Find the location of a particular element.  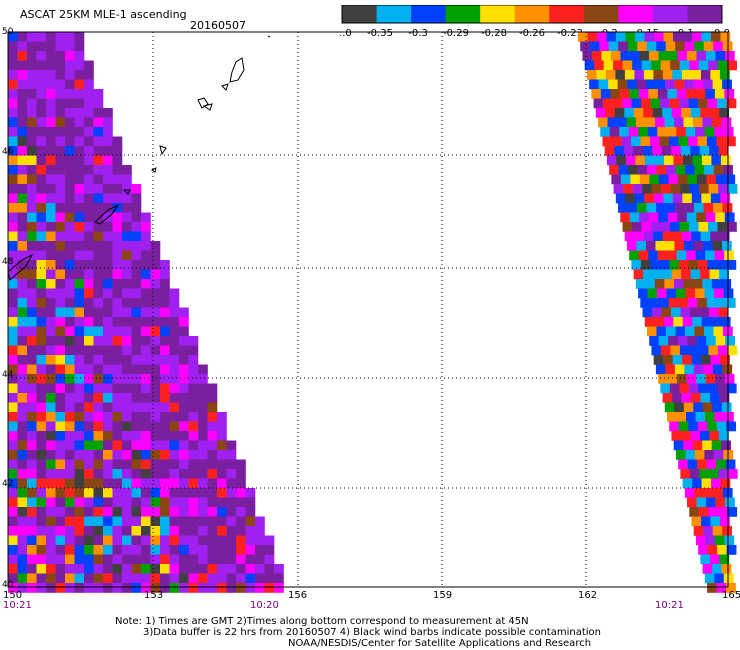

colorbar-swatch is located at coordinates (705, 14).